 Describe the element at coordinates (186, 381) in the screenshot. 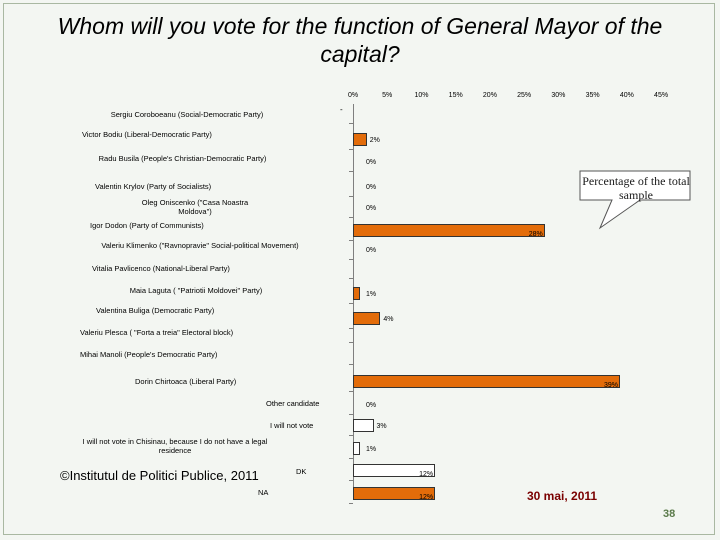

I see `category-label: Dorin Chirtoaca (Liberal Party)` at that location.